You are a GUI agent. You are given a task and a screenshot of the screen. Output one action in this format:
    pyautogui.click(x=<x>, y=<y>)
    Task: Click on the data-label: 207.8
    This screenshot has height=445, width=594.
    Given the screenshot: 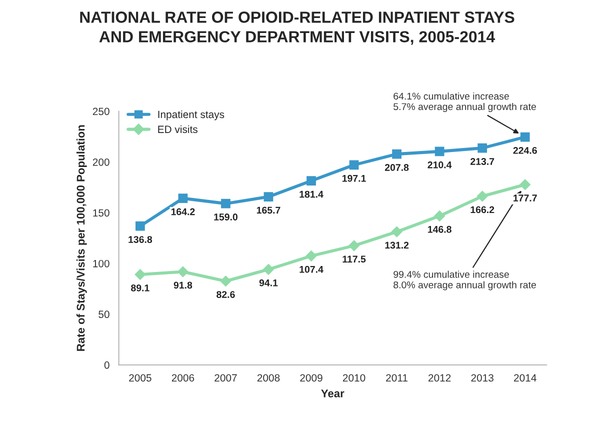 What is the action you would take?
    pyautogui.click(x=396, y=167)
    